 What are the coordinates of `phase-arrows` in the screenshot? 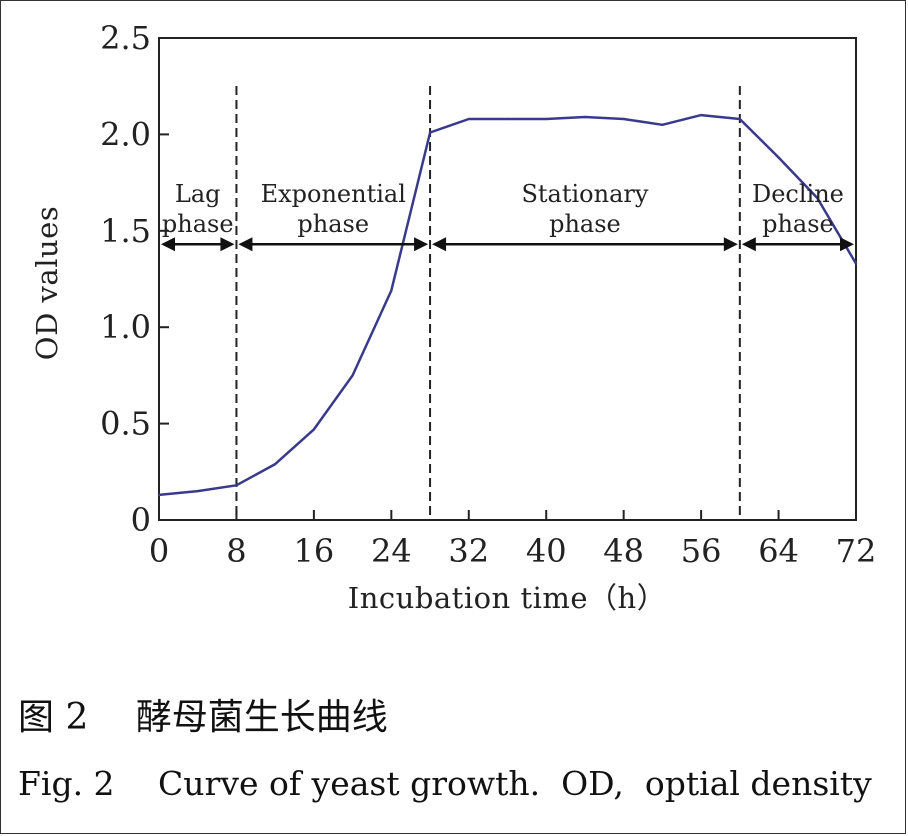 It's located at (507, 244).